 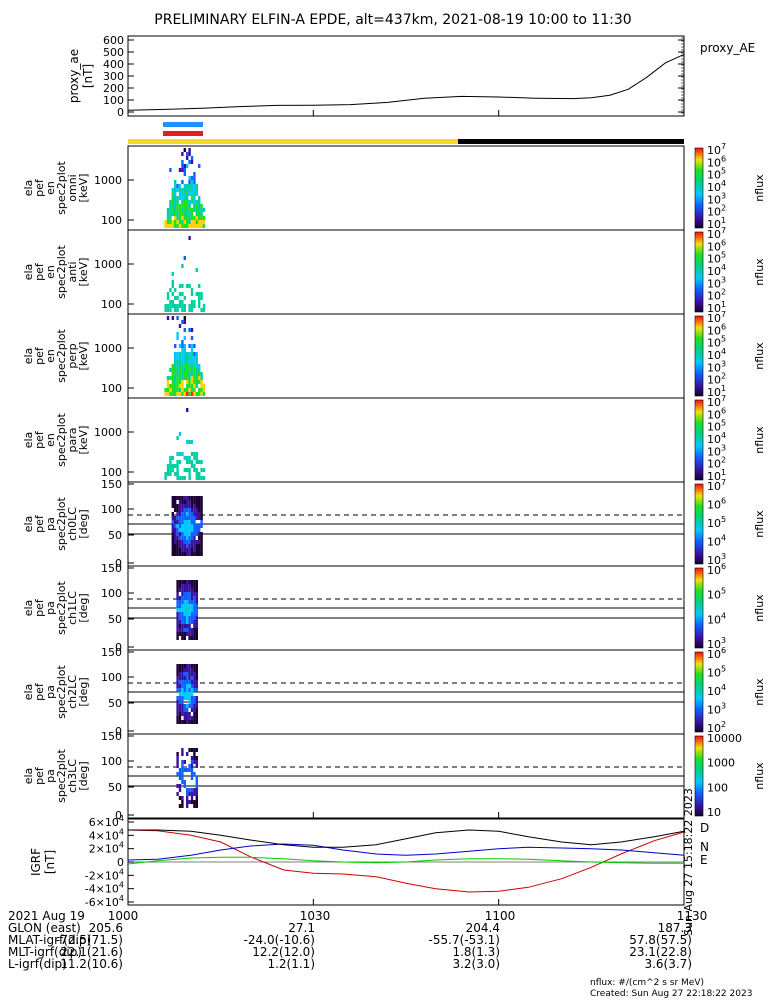 I want to click on ae-y-tick-label: 300, so click(x=113, y=76).